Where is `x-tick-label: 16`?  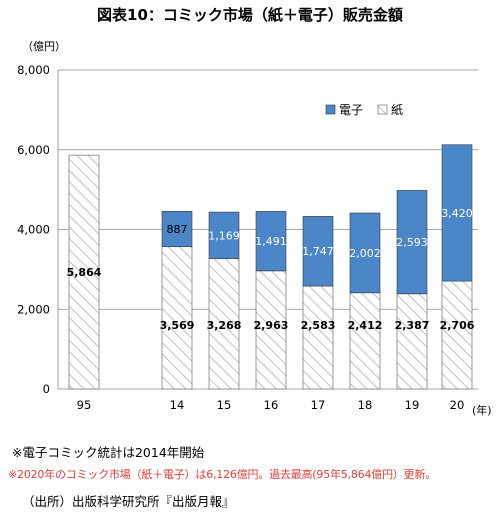
x-tick-label: 16 is located at coordinates (271, 405).